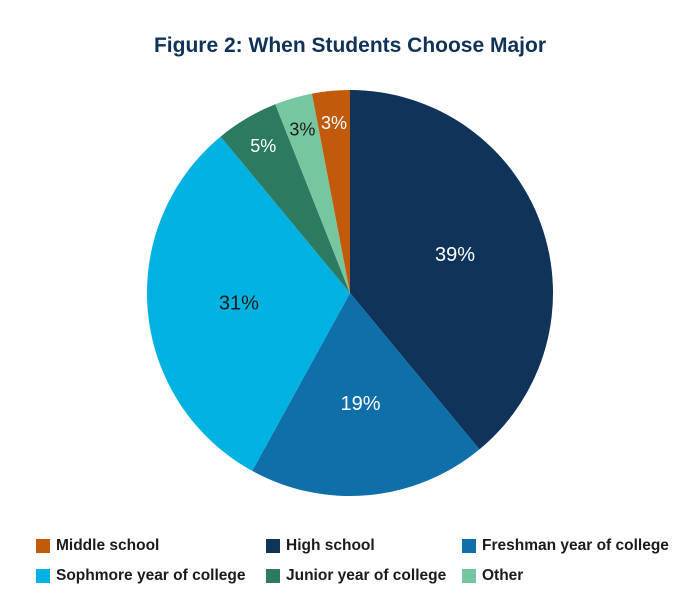 This screenshot has height=616, width=700. I want to click on pie-slice-other, so click(312, 193).